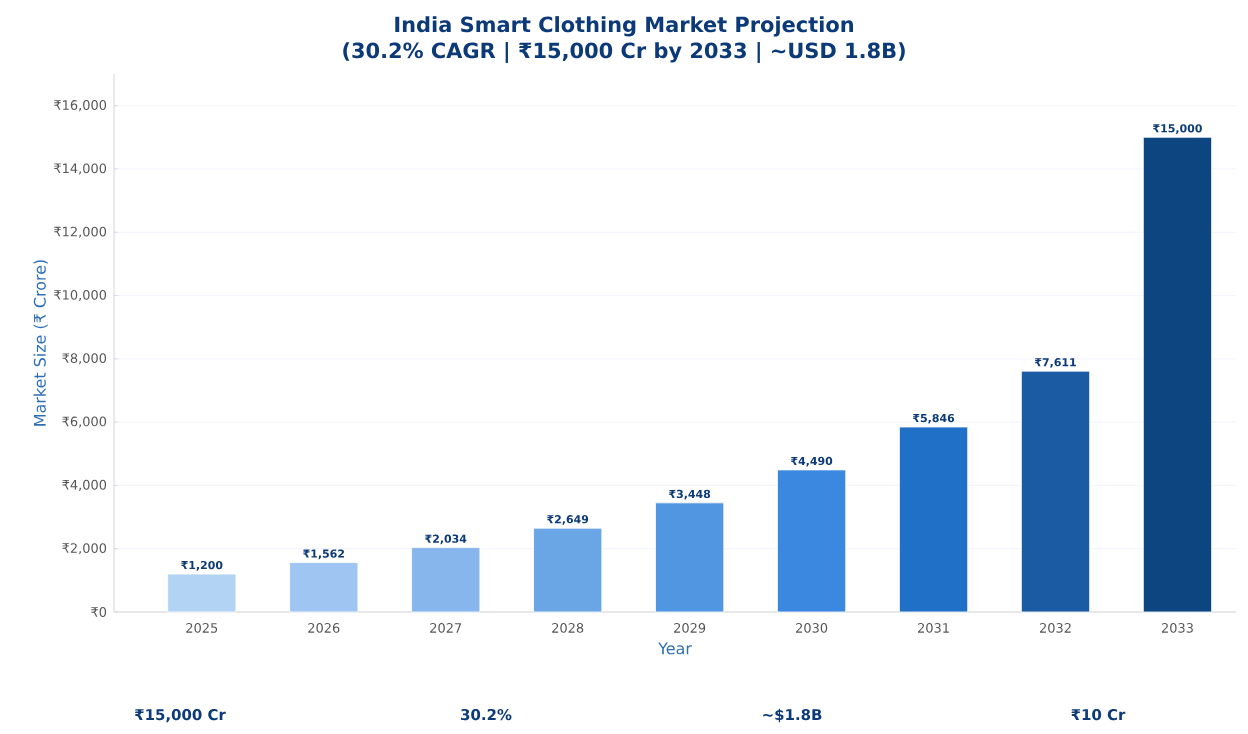 This screenshot has width=1248, height=734. I want to click on chart-title: India Smart Clothing Market Projection, so click(624, 26).